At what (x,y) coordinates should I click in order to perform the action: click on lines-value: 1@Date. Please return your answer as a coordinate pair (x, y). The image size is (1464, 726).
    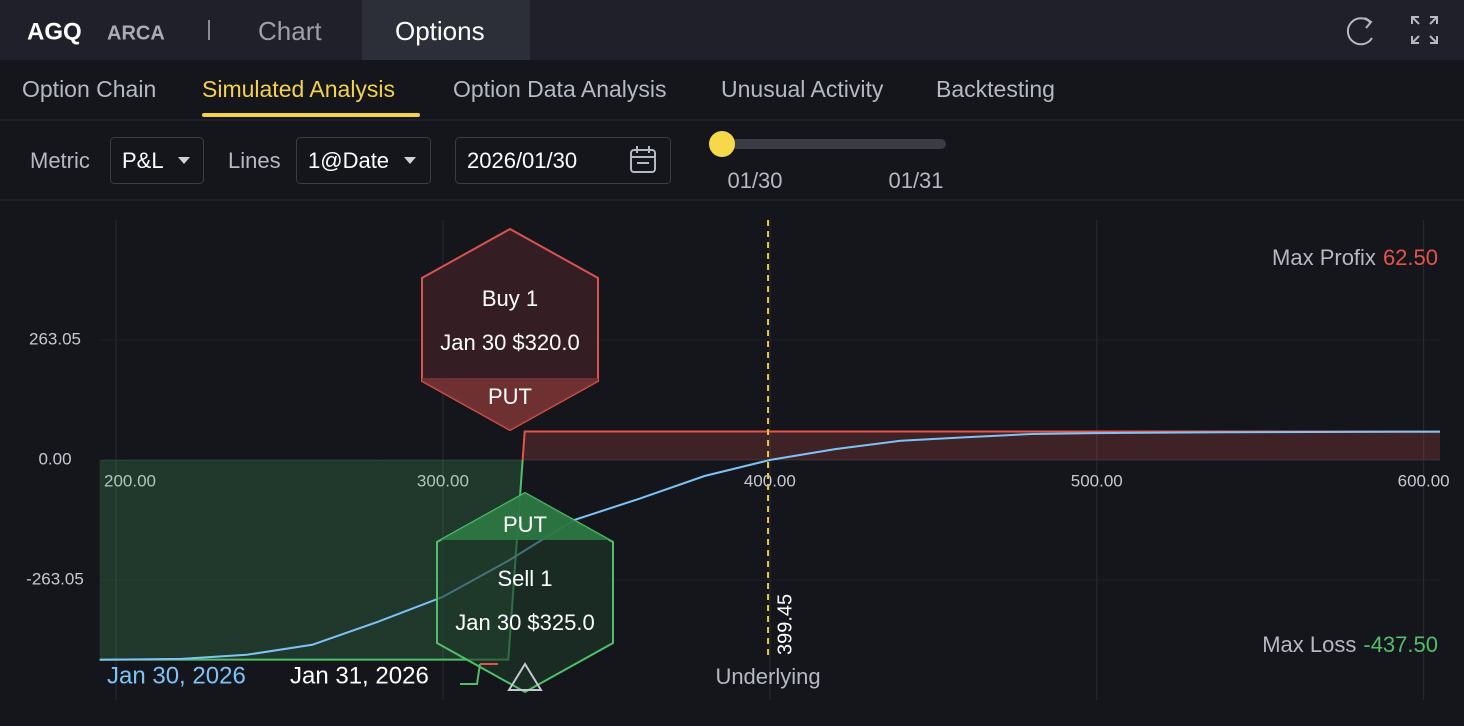
    Looking at the image, I should click on (348, 160).